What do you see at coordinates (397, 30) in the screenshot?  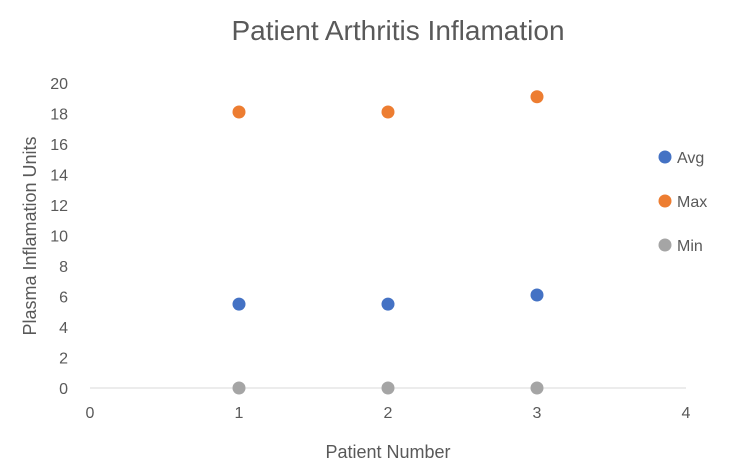 I see `chart-title: Patient Arthritis Inflamation` at bounding box center [397, 30].